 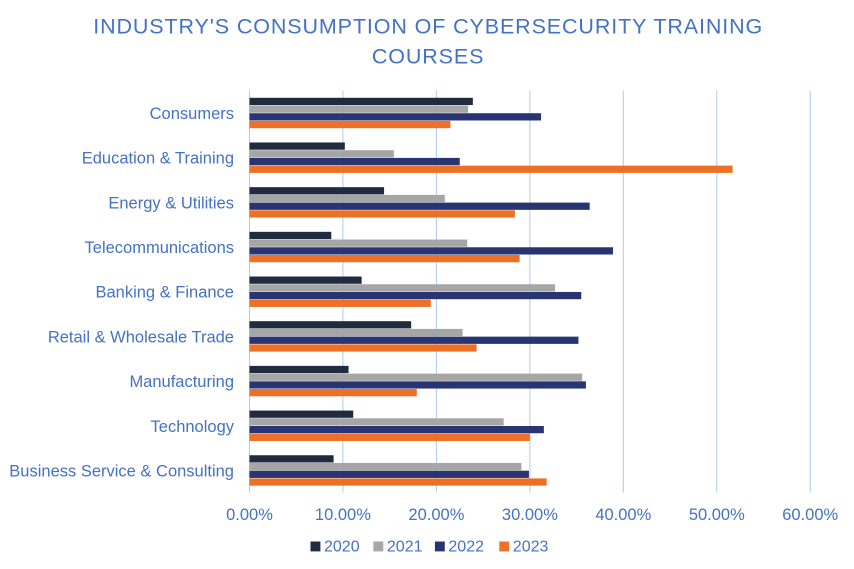 What do you see at coordinates (192, 114) in the screenshot?
I see `svg-text: Consumers` at bounding box center [192, 114].